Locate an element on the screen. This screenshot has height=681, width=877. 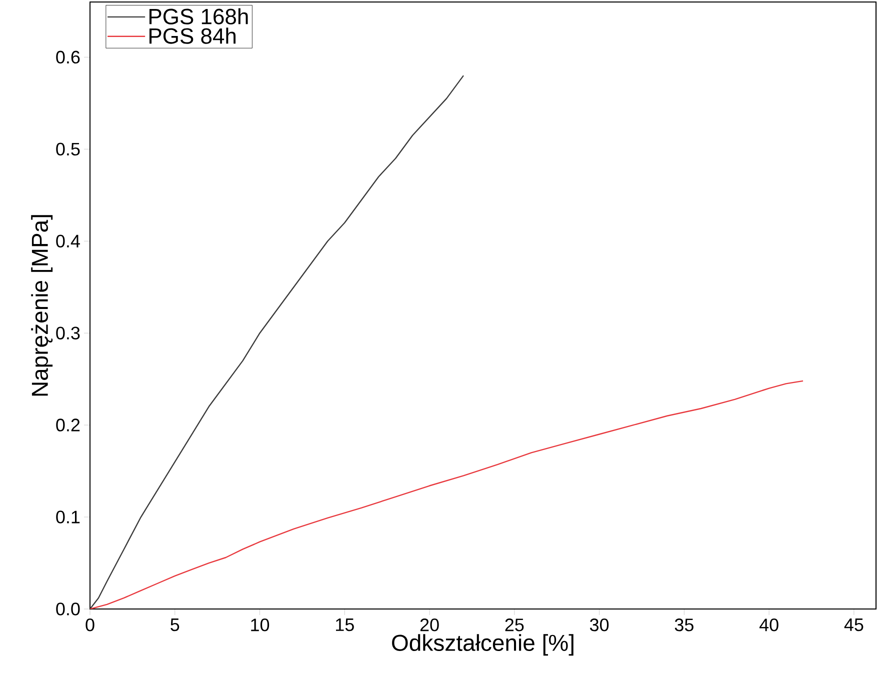
y-tick-label: 0.4 is located at coordinates (68, 241).